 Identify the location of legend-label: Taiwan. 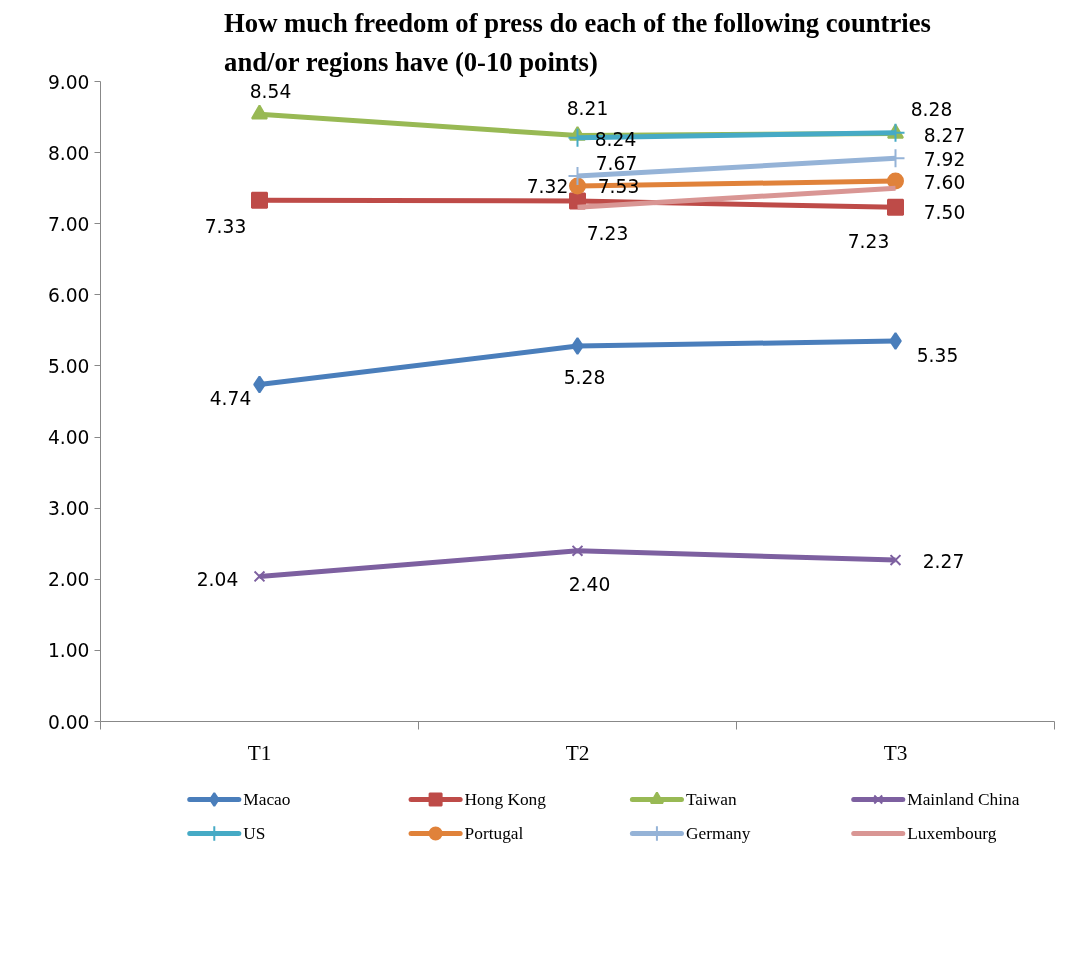
(711, 799).